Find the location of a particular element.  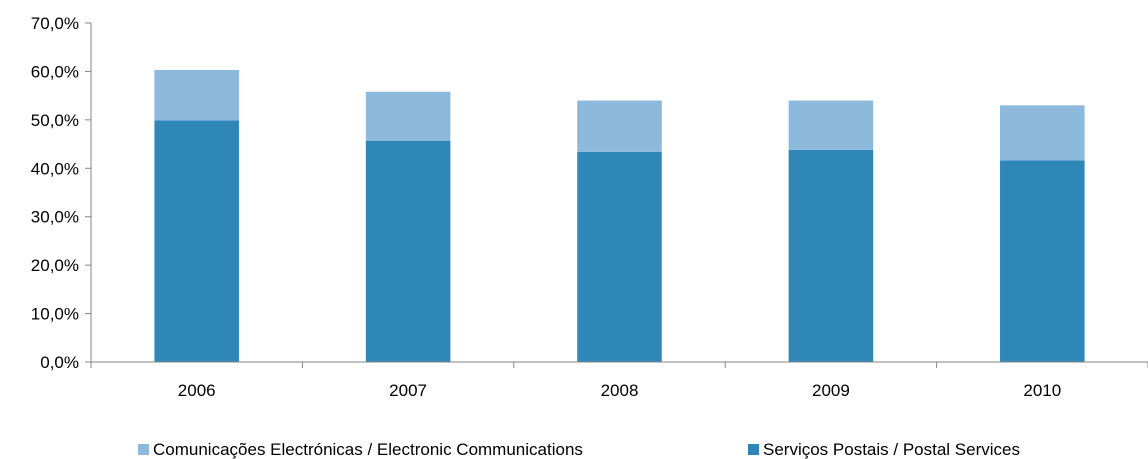

y-tick-label: 50,0% is located at coordinates (55, 120).